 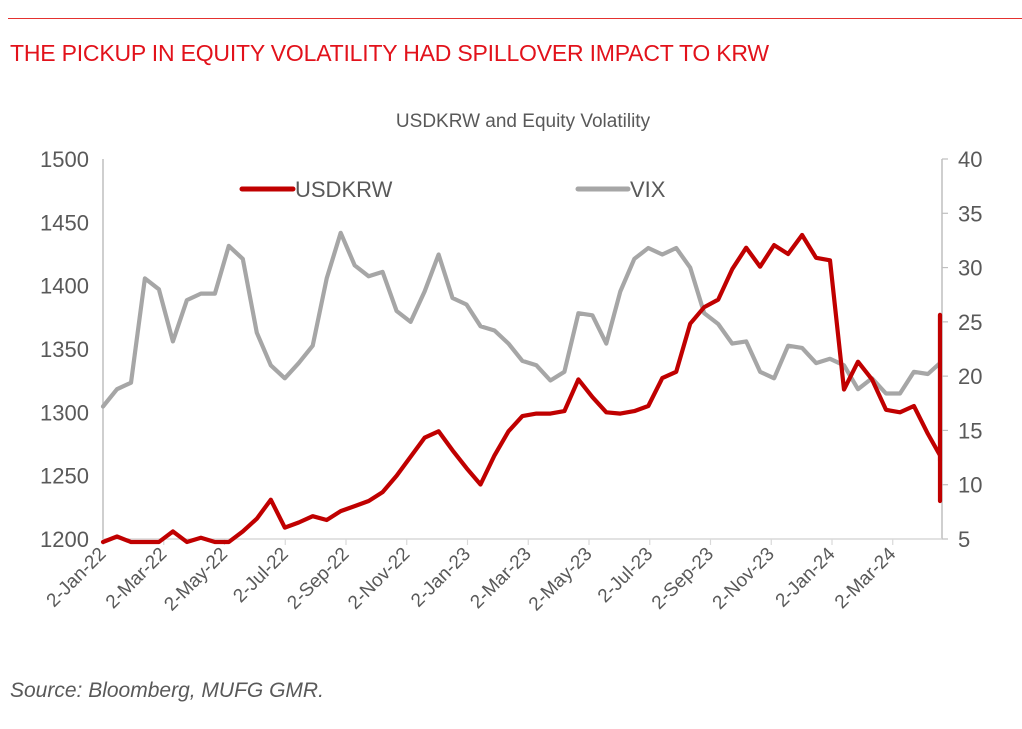 What do you see at coordinates (500, 578) in the screenshot?
I see `x-tick-label: 2-Mar-23` at bounding box center [500, 578].